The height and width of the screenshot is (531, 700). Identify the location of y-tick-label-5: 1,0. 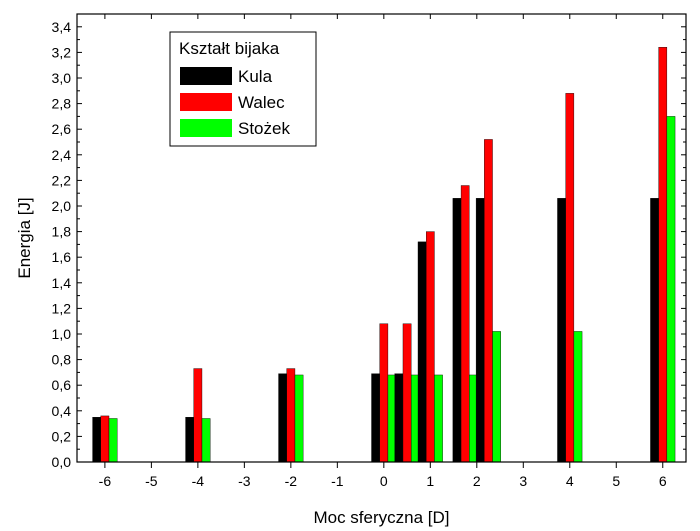
(62, 334).